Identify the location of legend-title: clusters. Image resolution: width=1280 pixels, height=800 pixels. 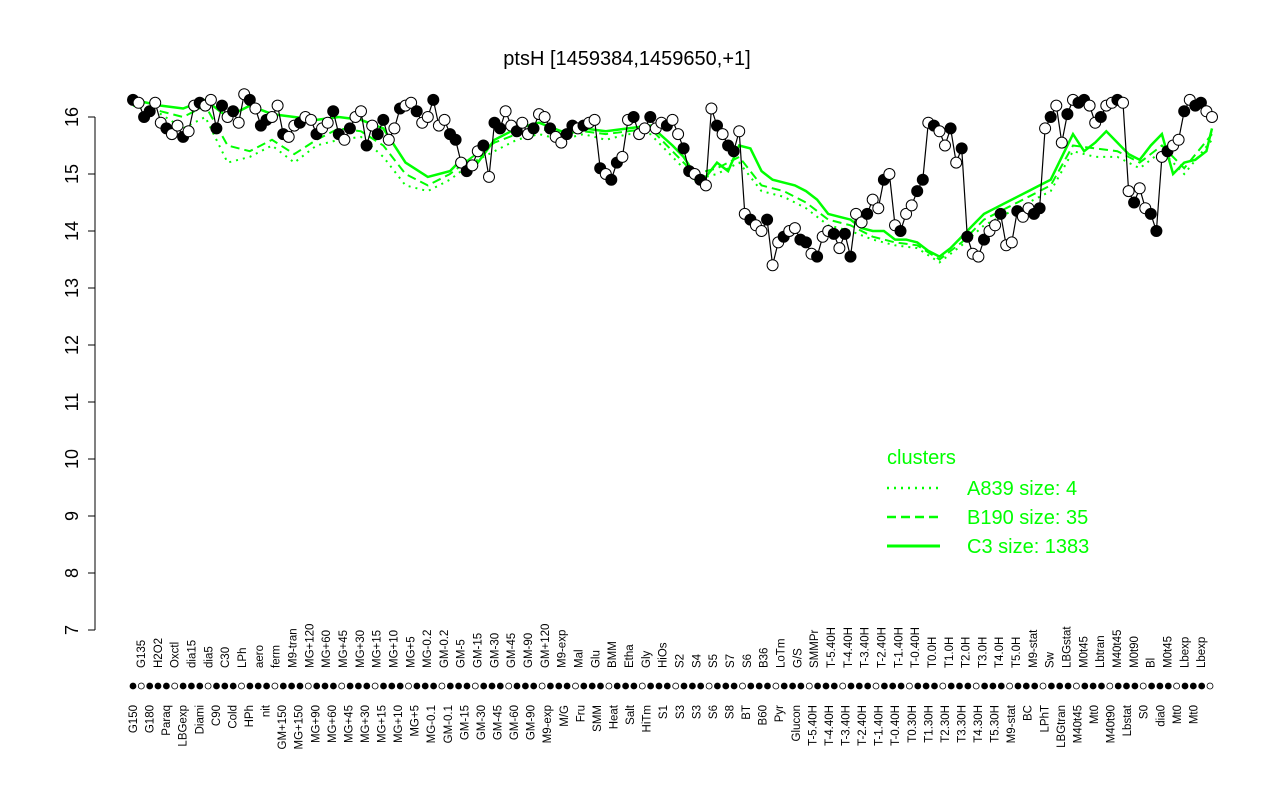
(921, 458).